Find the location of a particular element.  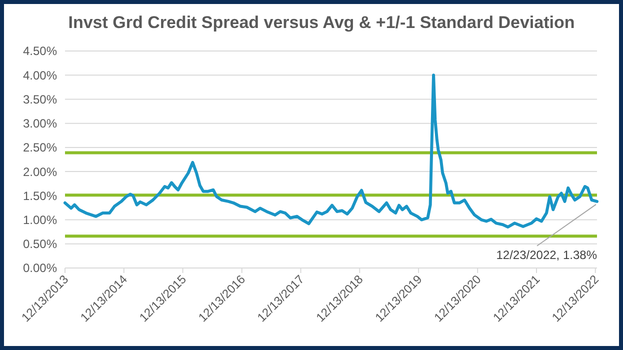

y-tick-label: 3.00% is located at coordinates (40, 123).